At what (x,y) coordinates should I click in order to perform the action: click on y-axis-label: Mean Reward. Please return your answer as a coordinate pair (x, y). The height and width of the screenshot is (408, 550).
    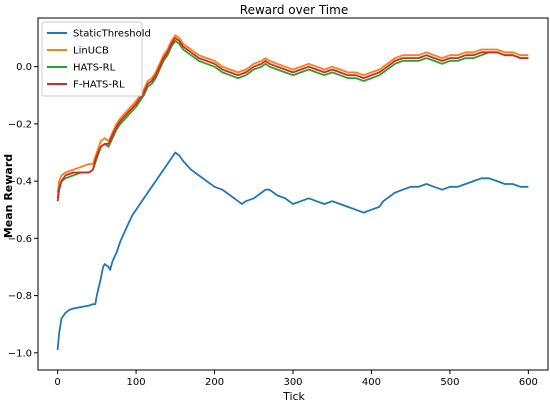
    Looking at the image, I should click on (8, 196).